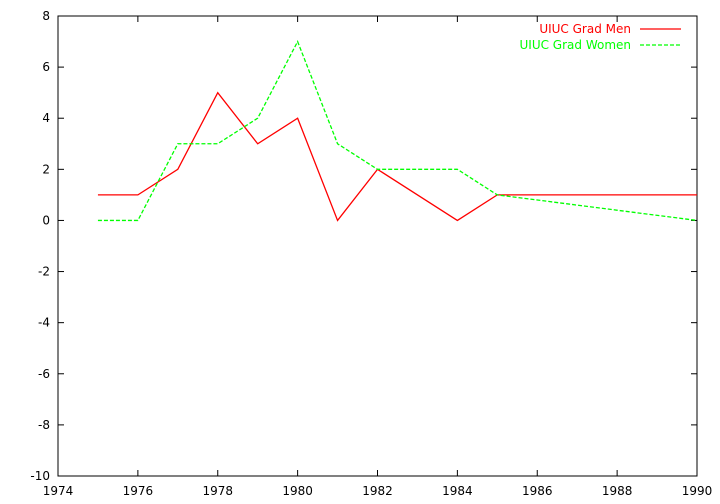 Image resolution: width=720 pixels, height=504 pixels. I want to click on x-tick-label: 1976, so click(138, 491).